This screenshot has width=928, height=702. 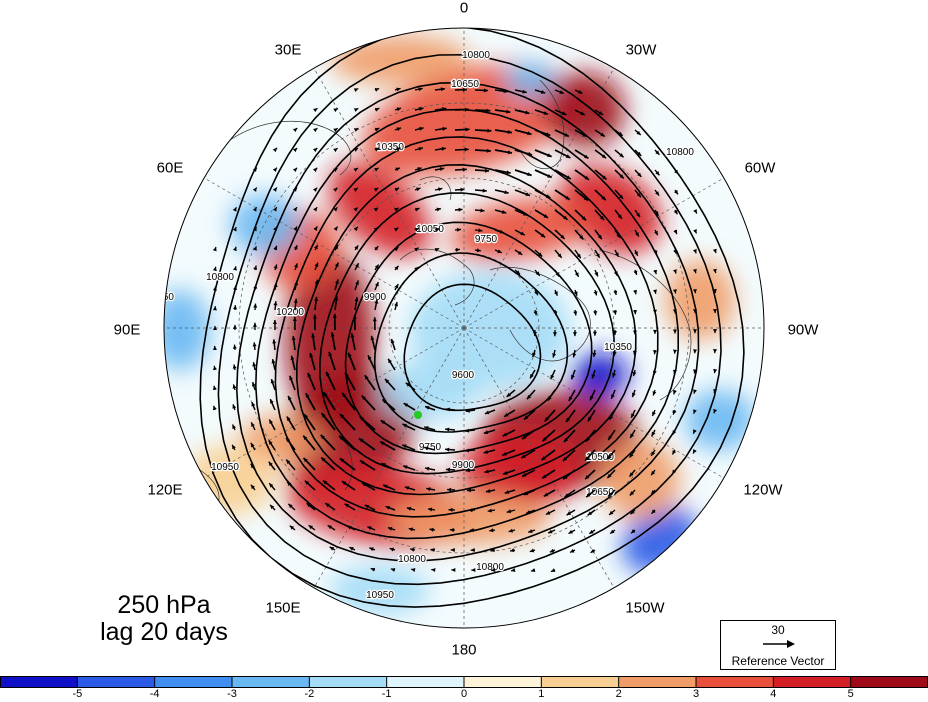 I want to click on lon-label-90e: 90E, so click(x=127, y=330).